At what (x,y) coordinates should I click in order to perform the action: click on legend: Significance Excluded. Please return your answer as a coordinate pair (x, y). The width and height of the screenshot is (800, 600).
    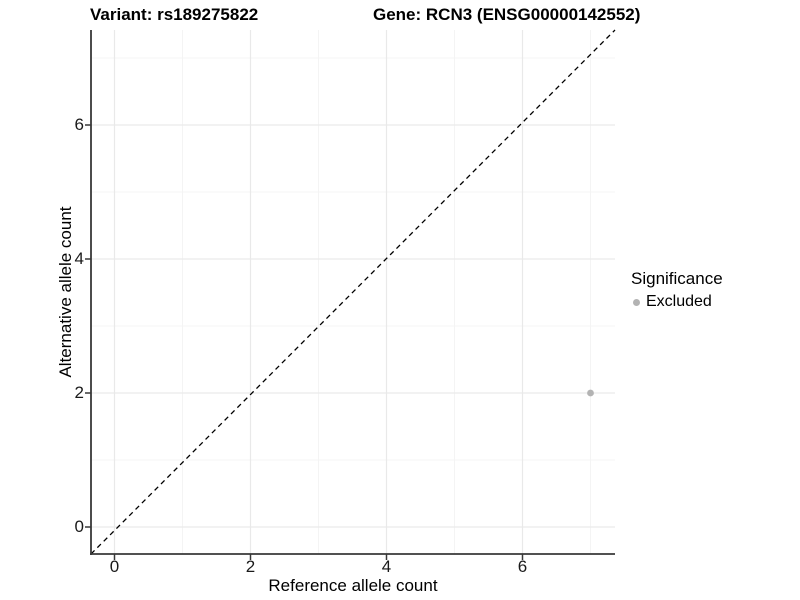
    Looking at the image, I should click on (713, 290).